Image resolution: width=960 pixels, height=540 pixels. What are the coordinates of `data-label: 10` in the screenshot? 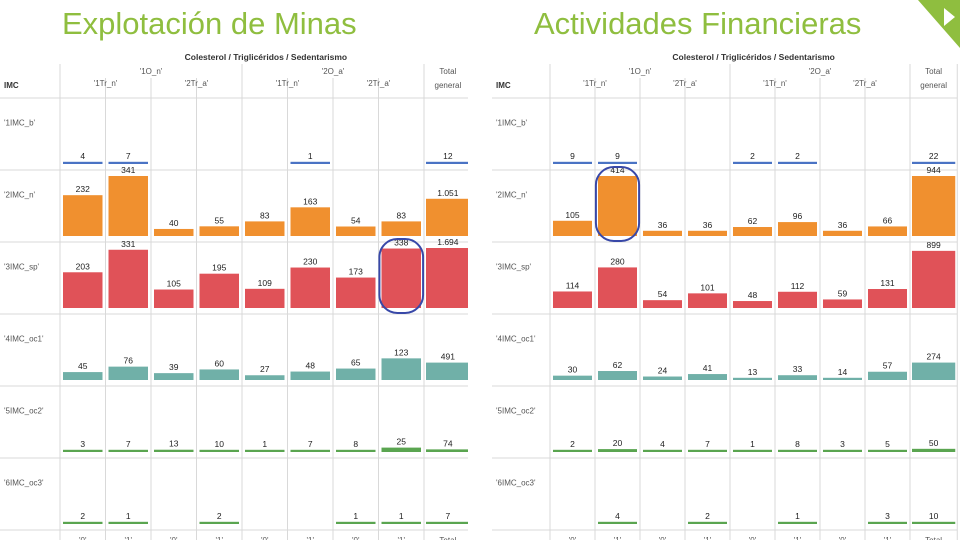 It's located at (220, 444).